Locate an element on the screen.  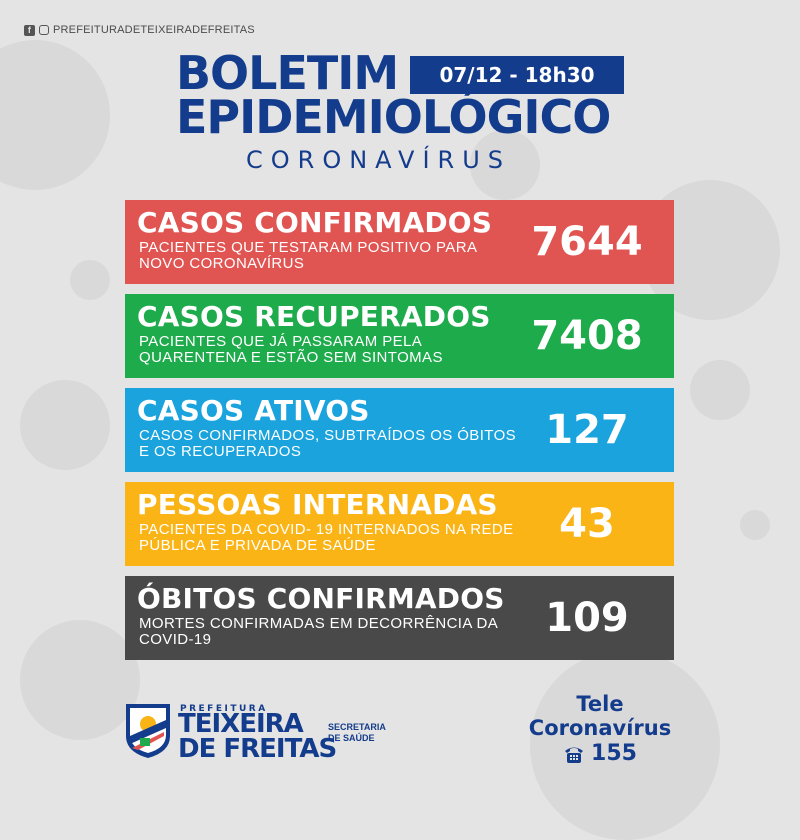
card-value: 43 is located at coordinates (587, 524).